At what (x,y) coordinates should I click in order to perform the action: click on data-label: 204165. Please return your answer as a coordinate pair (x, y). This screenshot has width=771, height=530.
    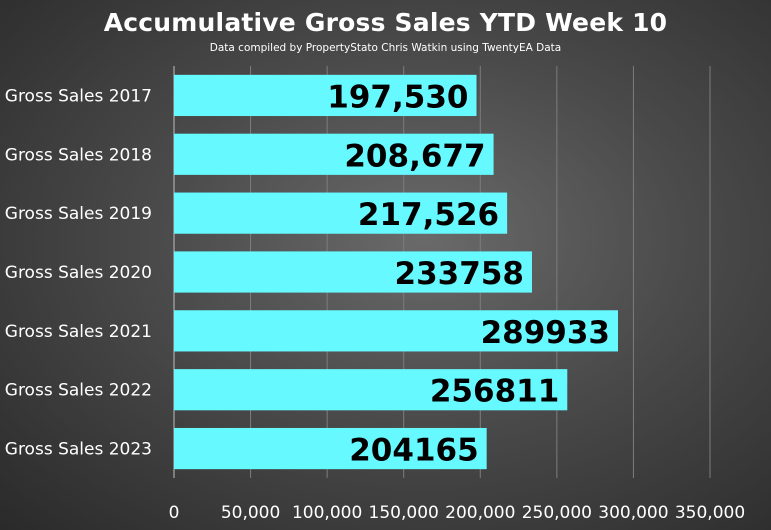
    Looking at the image, I should click on (413, 451).